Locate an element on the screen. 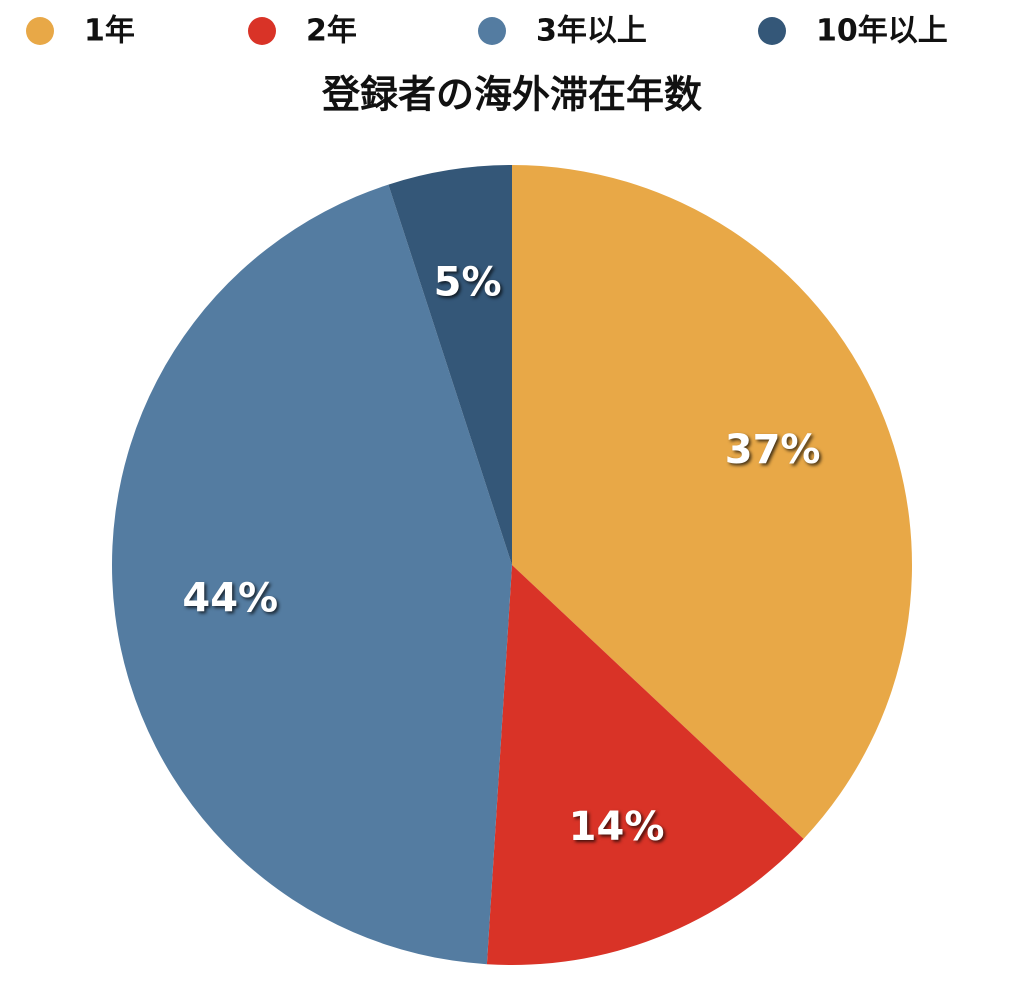  legend-label: 2年 is located at coordinates (331, 31).